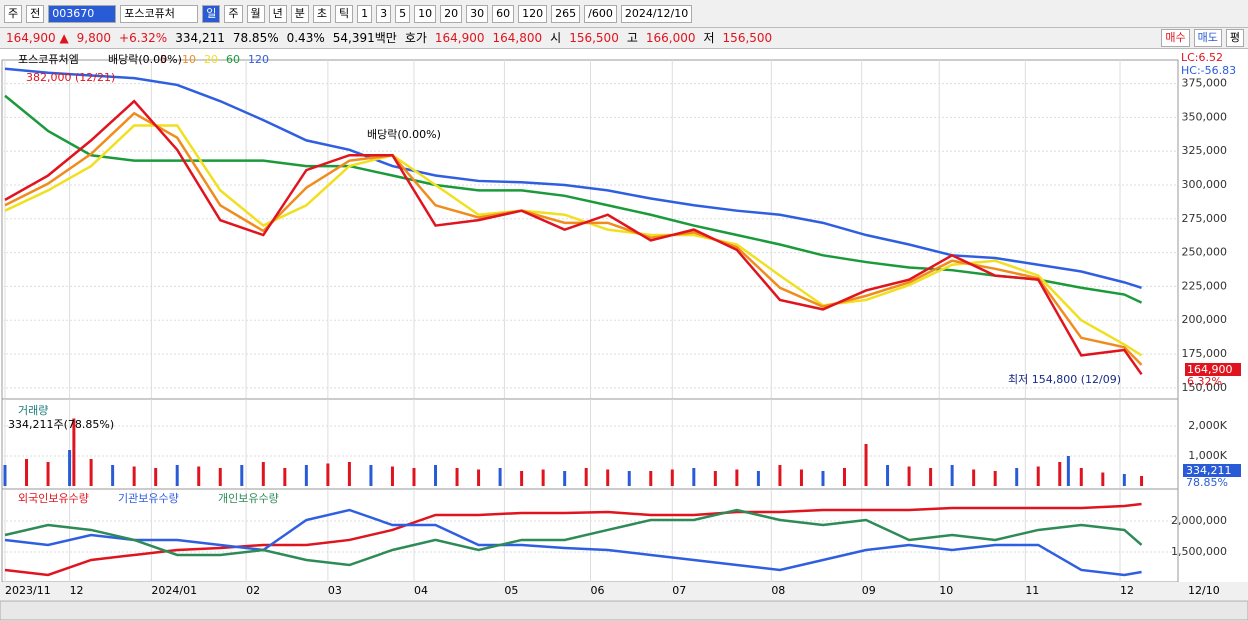  Describe the element at coordinates (1207, 455) in the screenshot. I see `y-tick-label: 1,000K` at that location.